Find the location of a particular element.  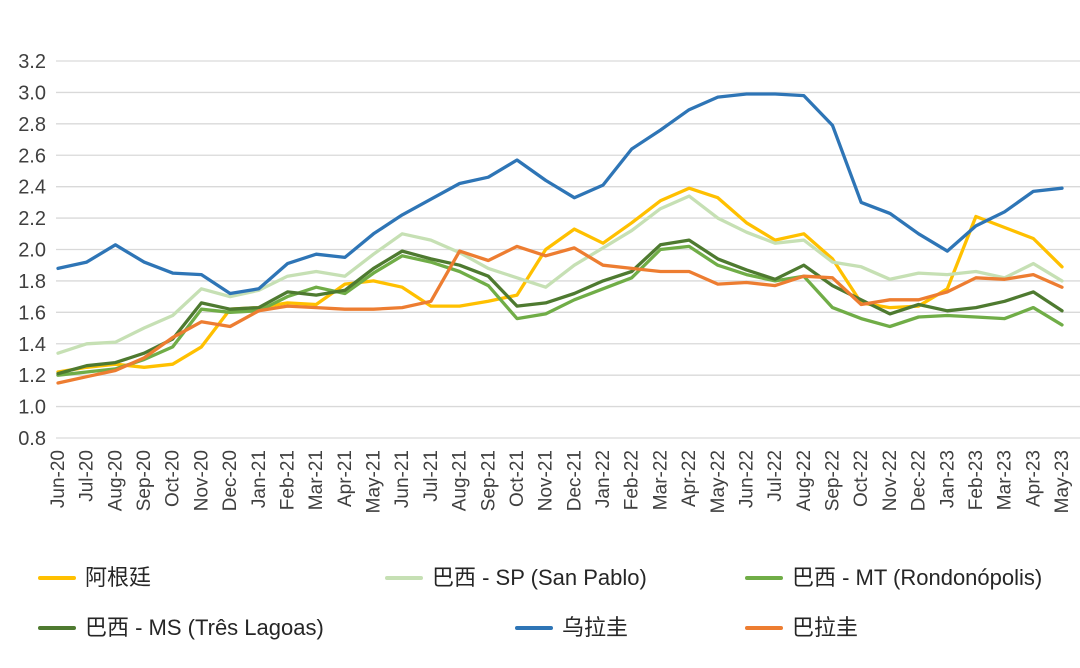

x-axis-tick-label: Jul-22 is located at coordinates (775, 476).